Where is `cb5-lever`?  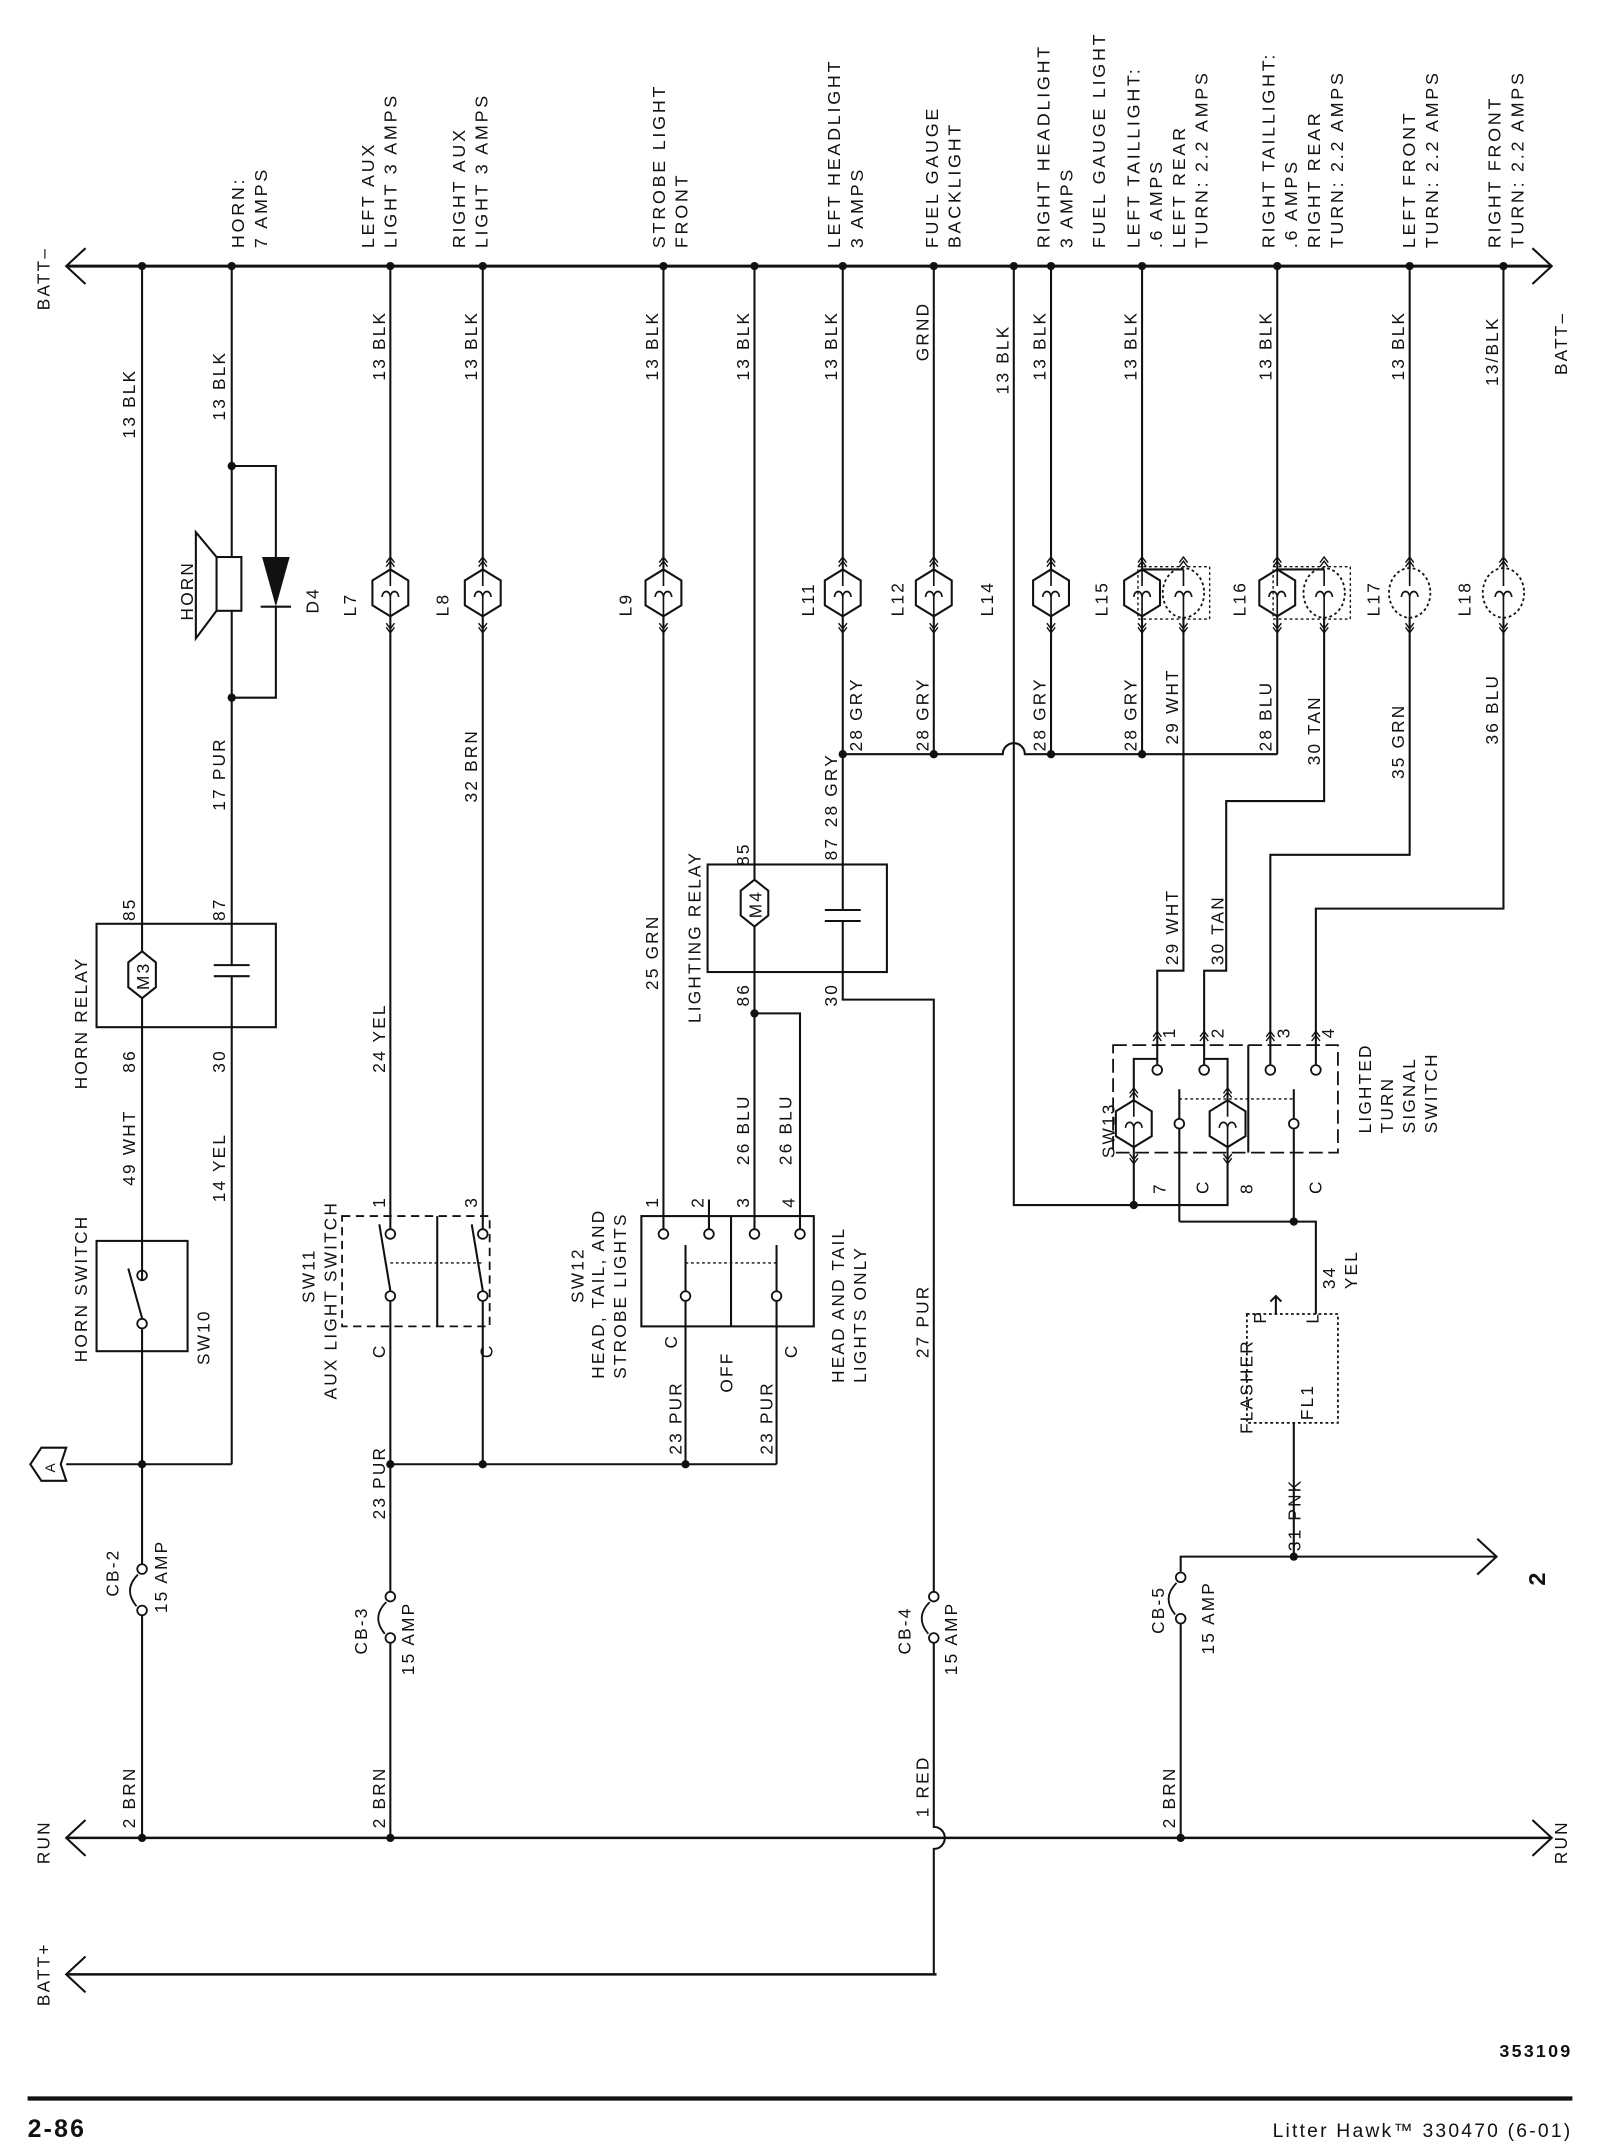 cb5-lever is located at coordinates (1172, 1599).